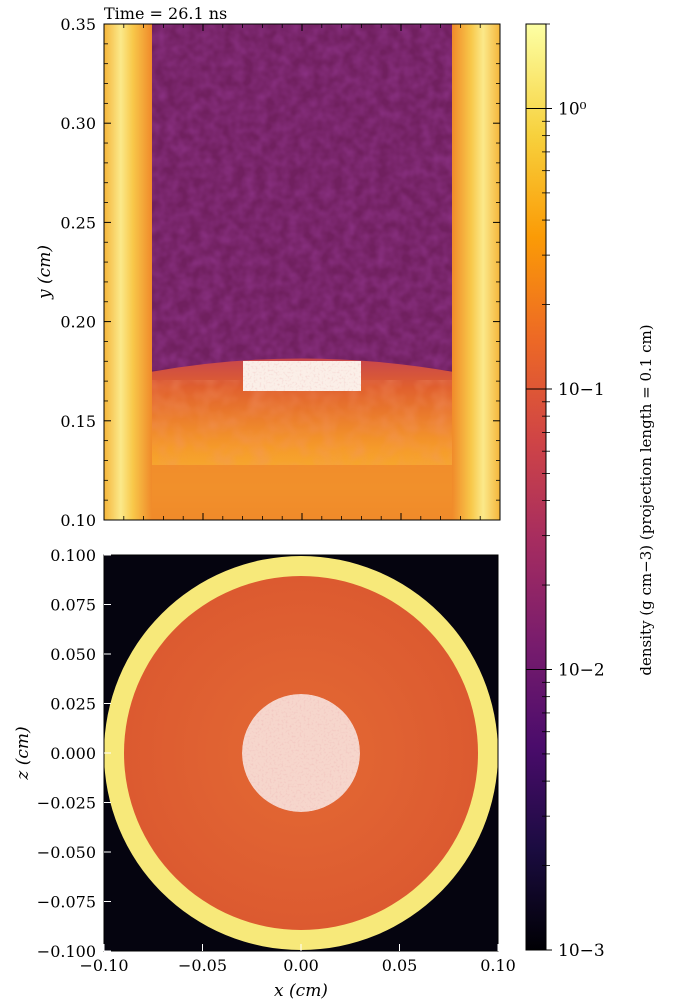 The height and width of the screenshot is (1004, 676). I want to click on top-ytick-label: 0.25, so click(78, 222).